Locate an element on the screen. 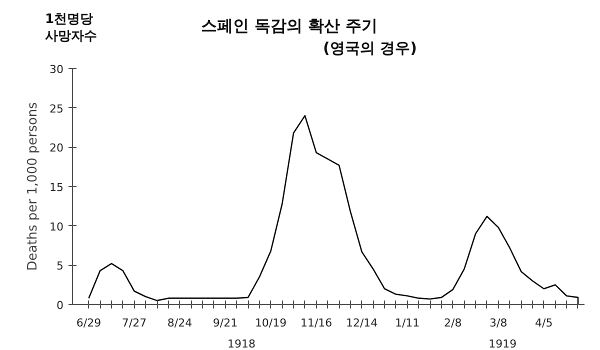 The height and width of the screenshot is (350, 600). x-tick-label: 10/19 is located at coordinates (270, 323).